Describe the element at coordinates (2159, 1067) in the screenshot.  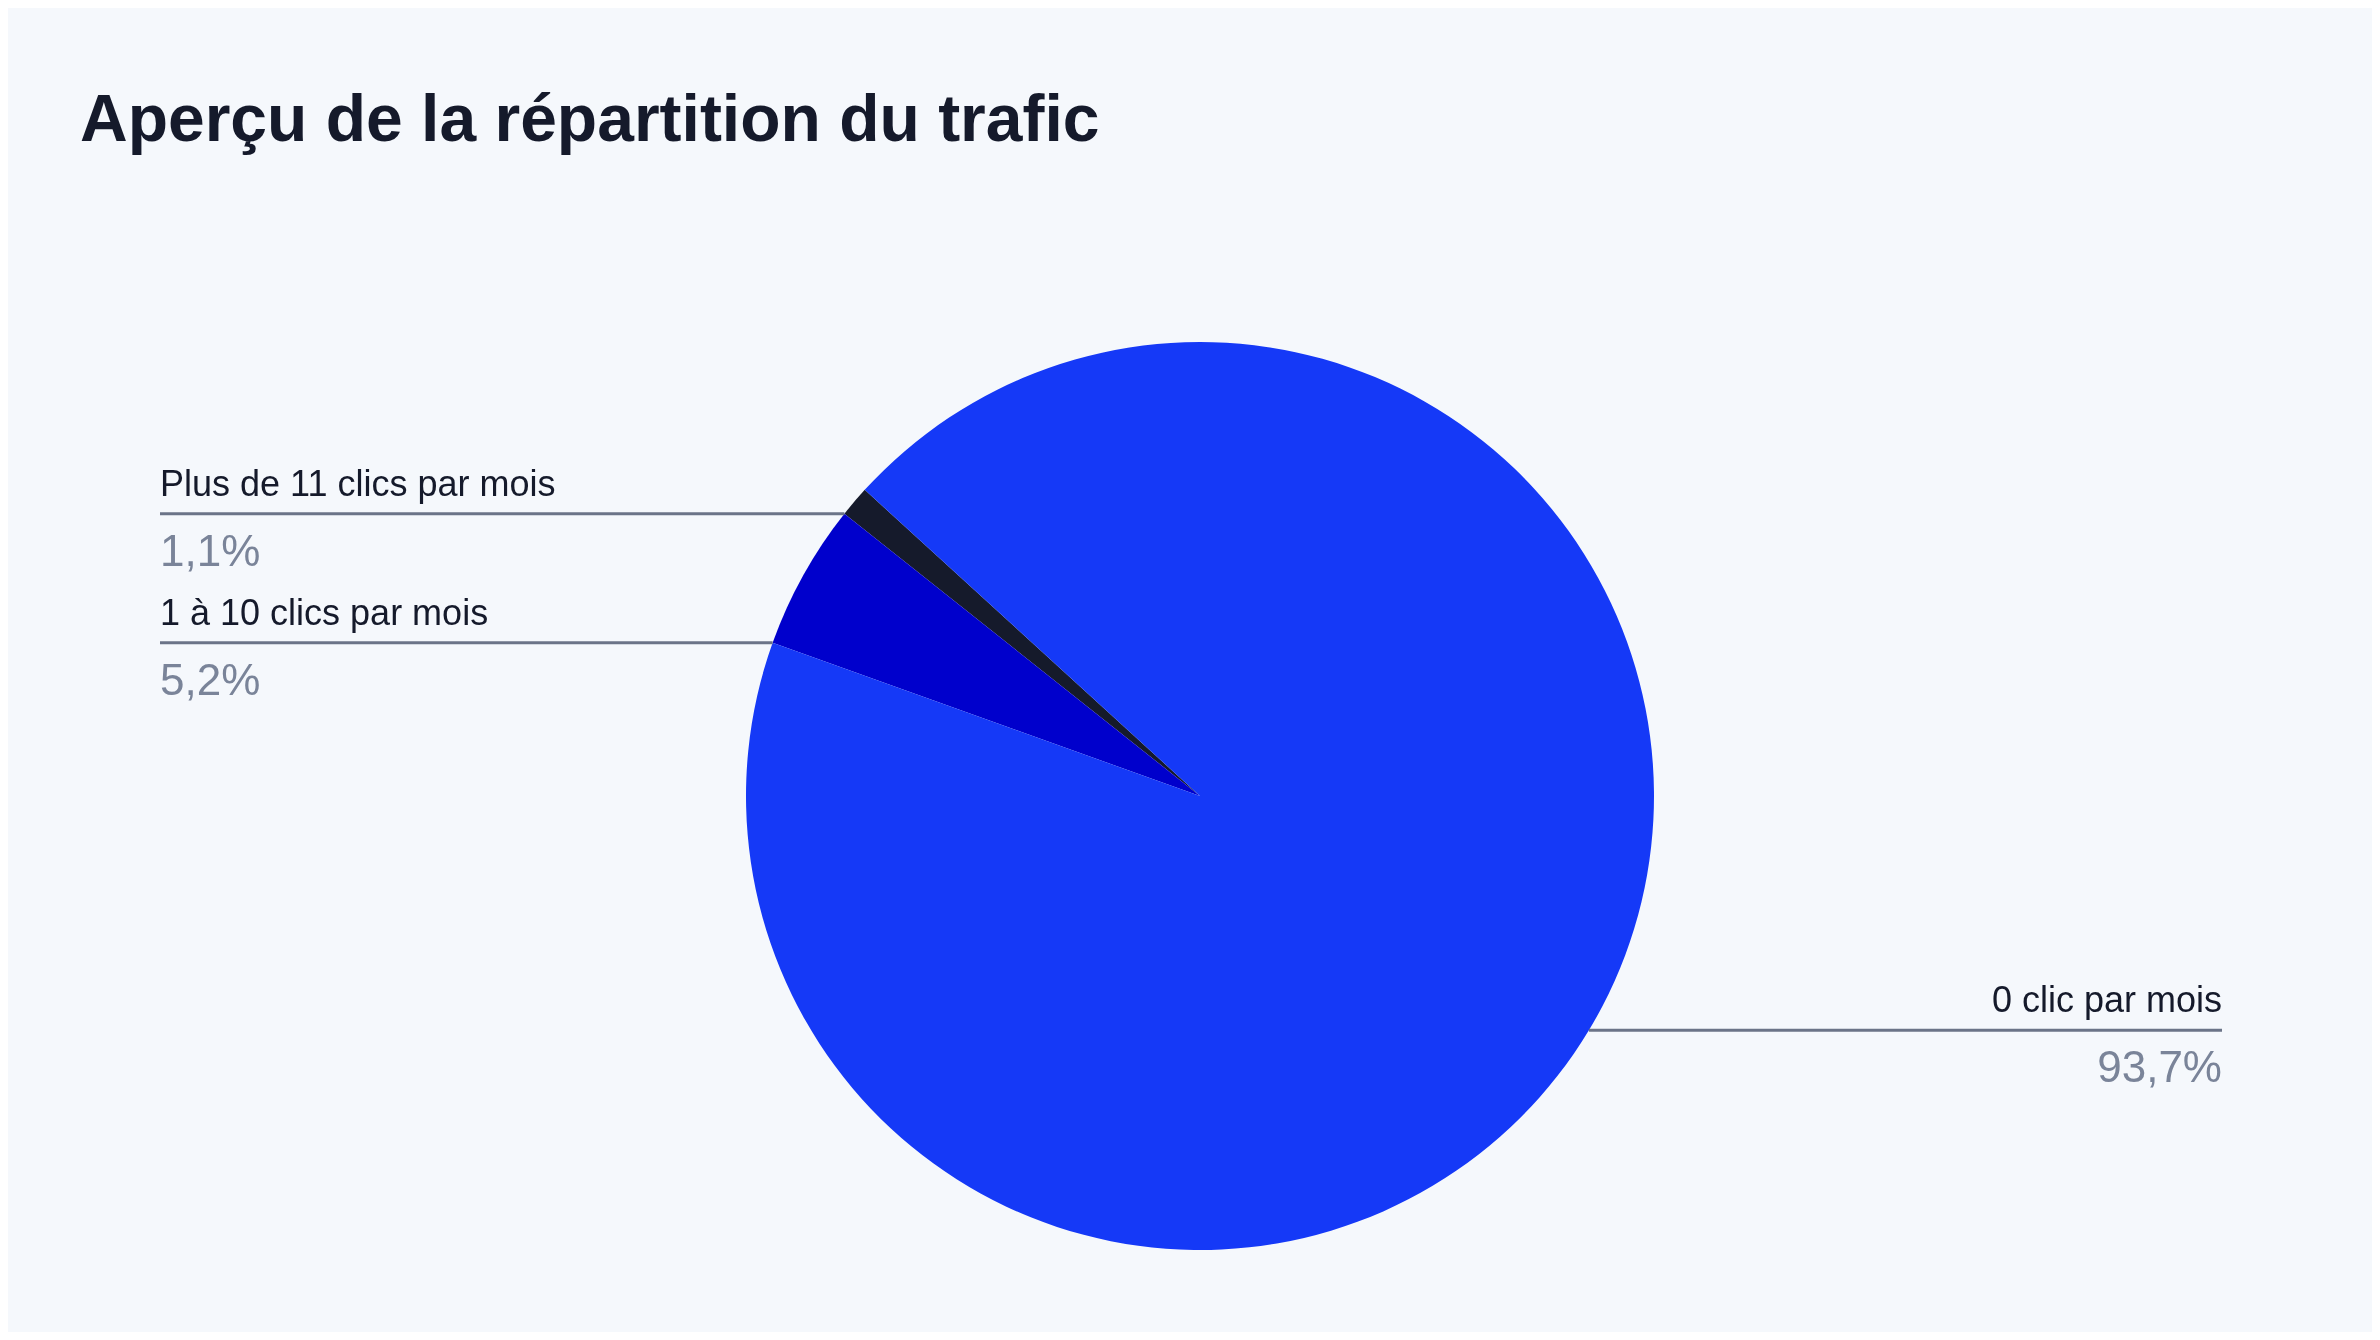
I see `data-label: 93,7%` at that location.